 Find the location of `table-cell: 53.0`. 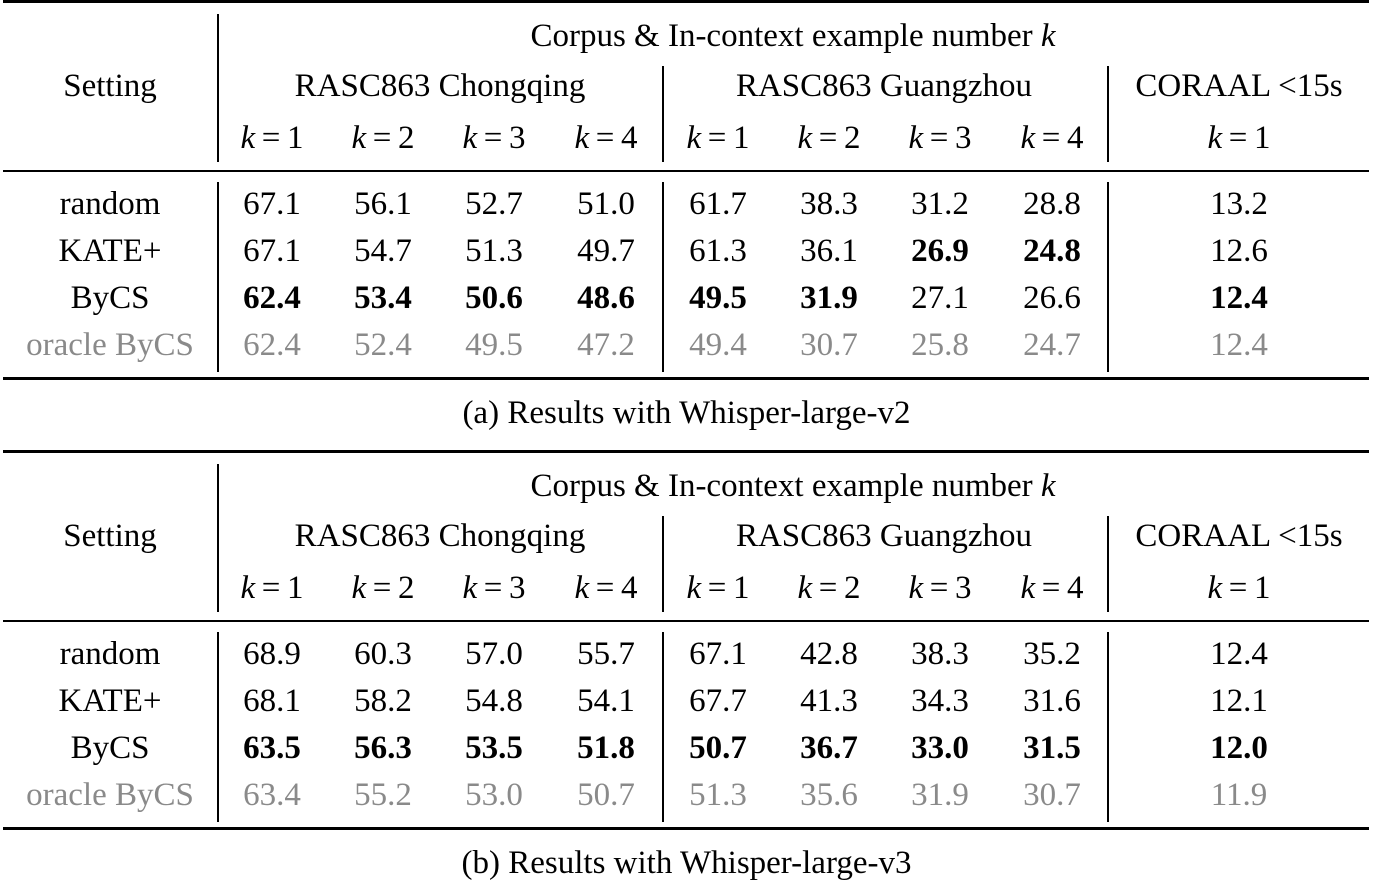

table-cell: 53.0 is located at coordinates (494, 795).